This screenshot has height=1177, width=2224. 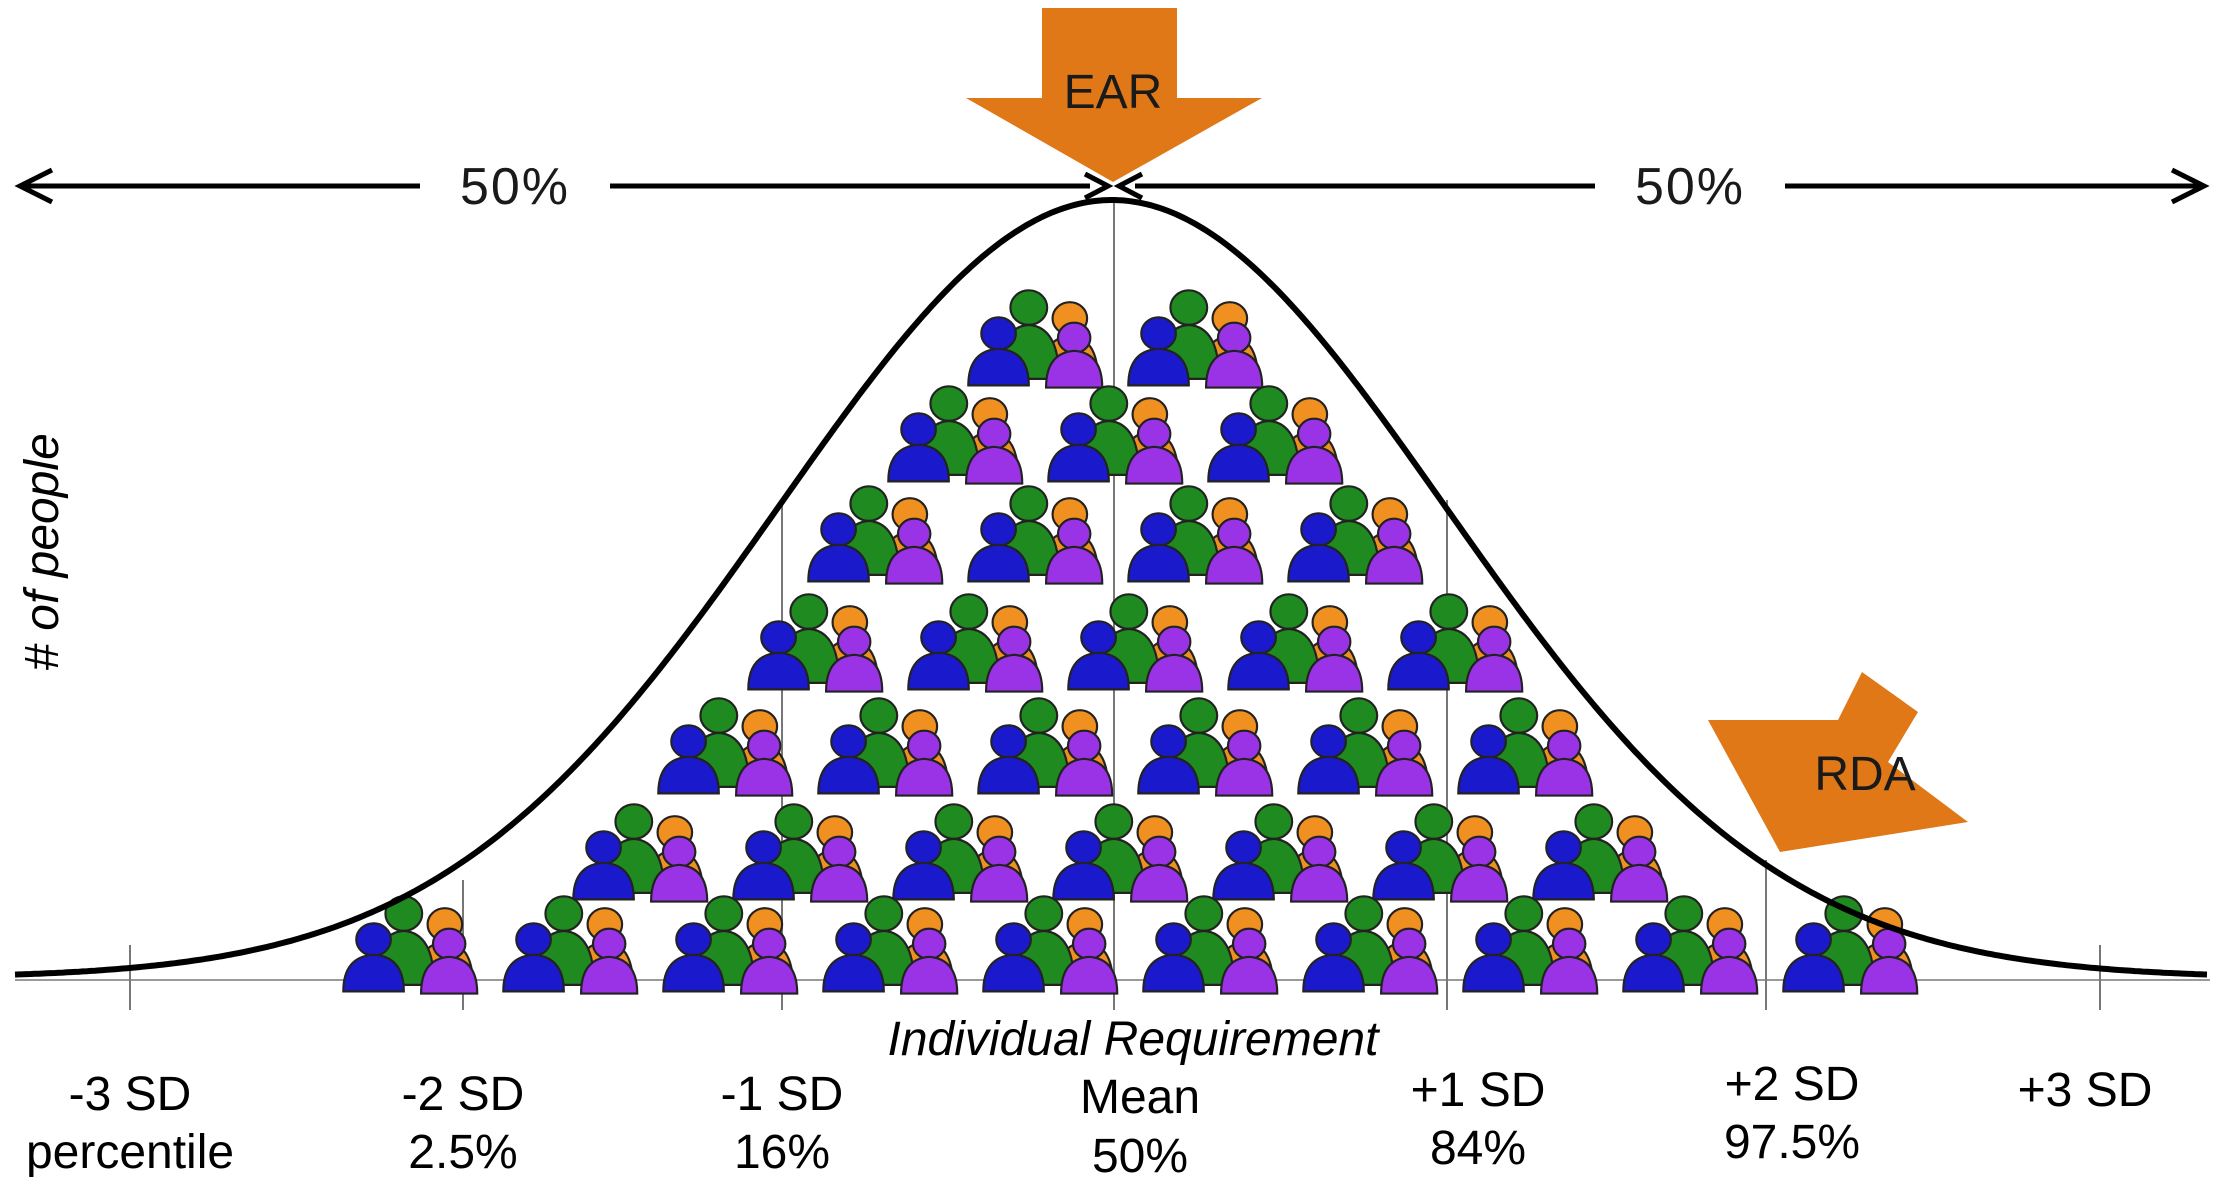 What do you see at coordinates (34, 186) in the screenshot?
I see `left-arrowhead` at bounding box center [34, 186].